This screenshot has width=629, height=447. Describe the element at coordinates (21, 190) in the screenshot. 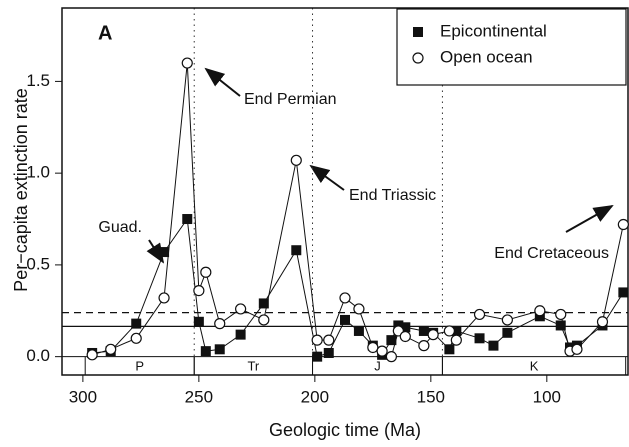

I see `y-axis-label: Per−capita extinction rate` at that location.